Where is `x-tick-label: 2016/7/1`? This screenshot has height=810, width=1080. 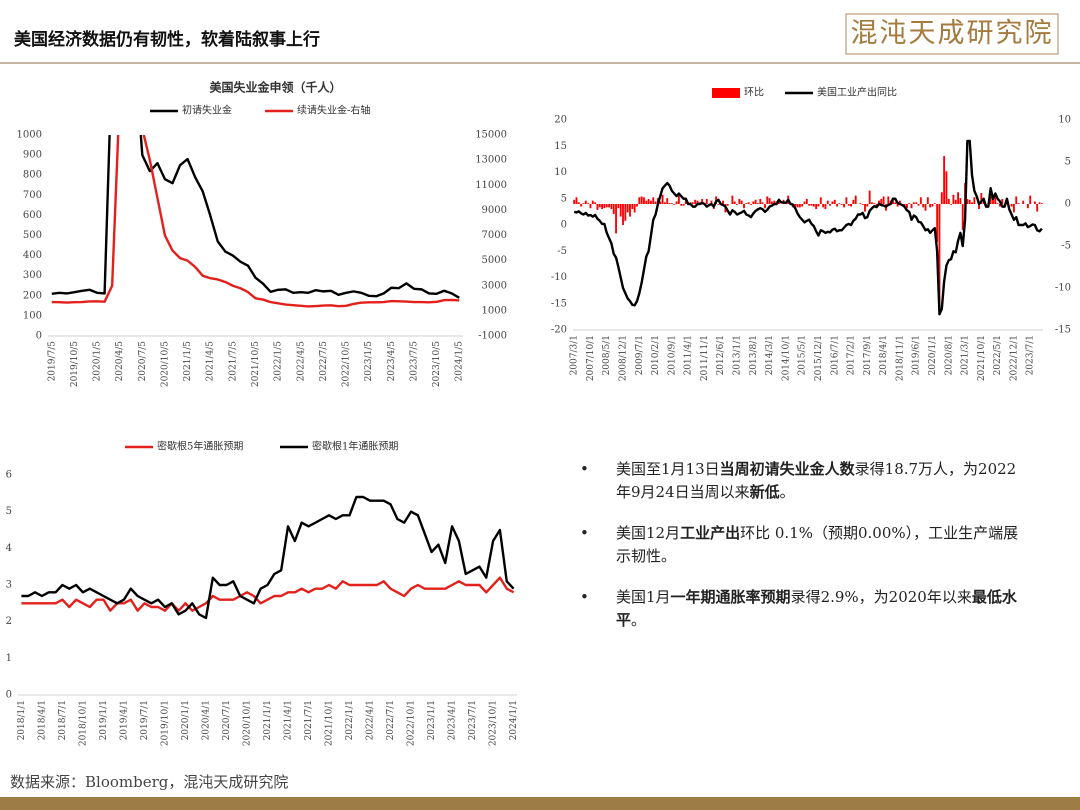 x-tick-label: 2016/7/1 is located at coordinates (835, 355).